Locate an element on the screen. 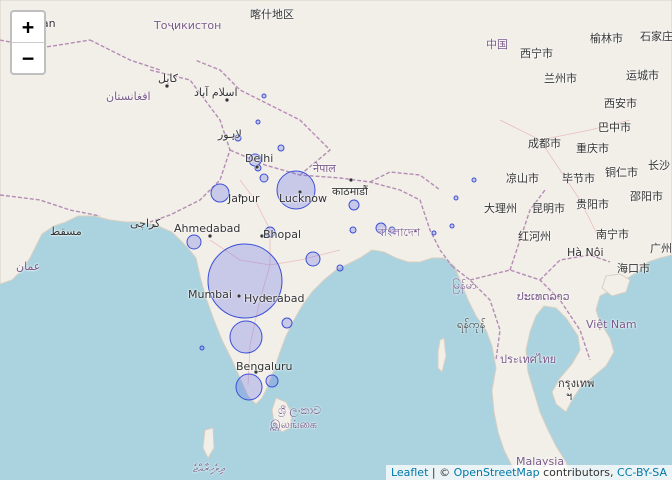 The height and width of the screenshot is (480, 672). label-xining: 西宁市 is located at coordinates (536, 53).